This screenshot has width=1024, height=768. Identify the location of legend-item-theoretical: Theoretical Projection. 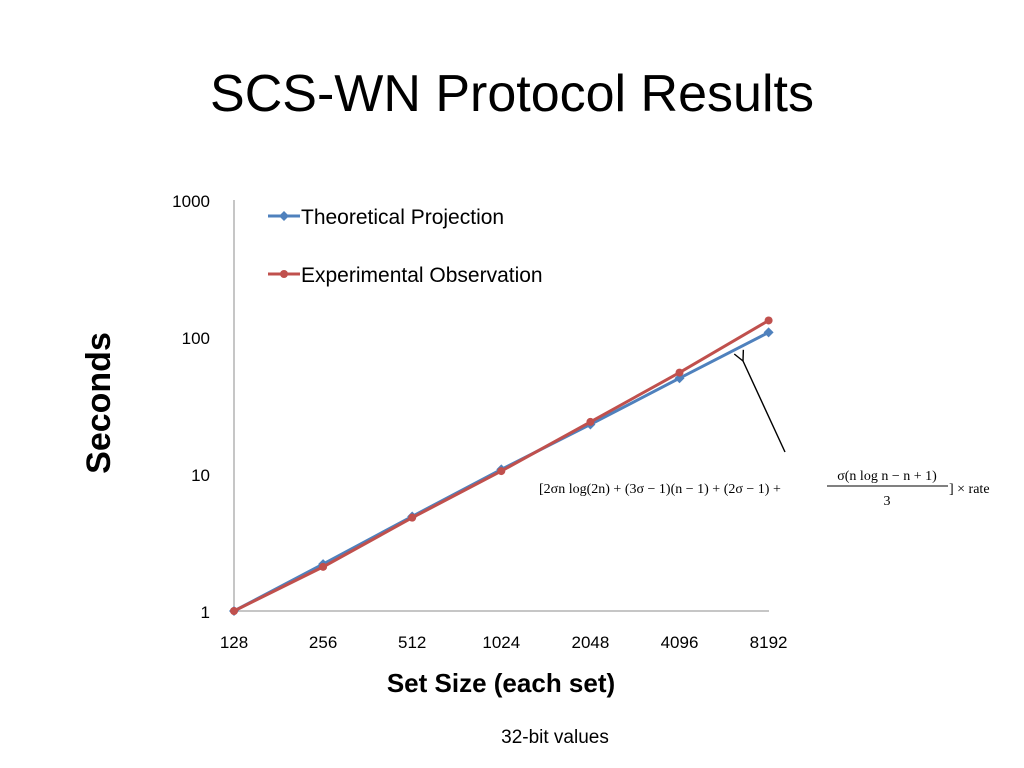
(386, 217).